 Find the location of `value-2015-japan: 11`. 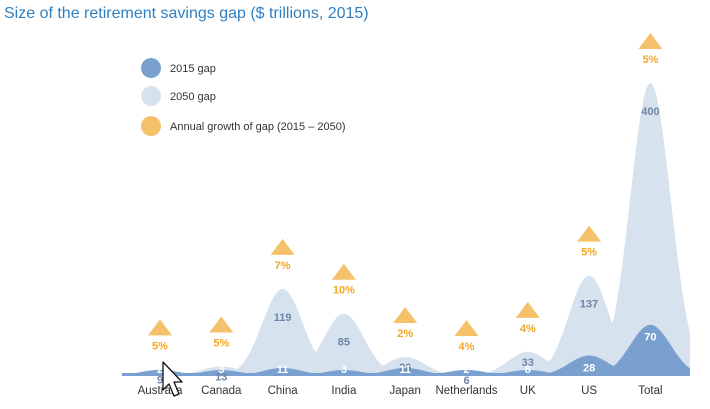

value-2015-japan: 11 is located at coordinates (405, 370).